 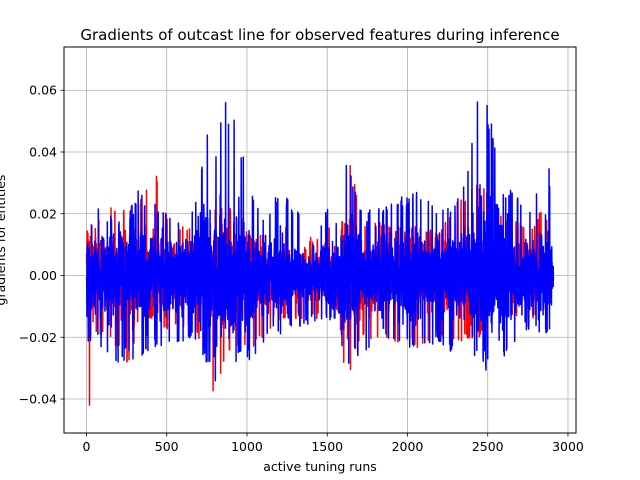 What do you see at coordinates (568, 446) in the screenshot?
I see `x-tick-label: 3000` at bounding box center [568, 446].